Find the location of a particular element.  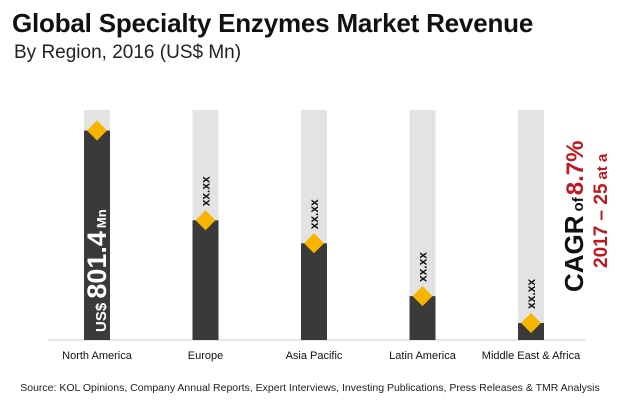

category-label: Asia Pacific is located at coordinates (314, 356).